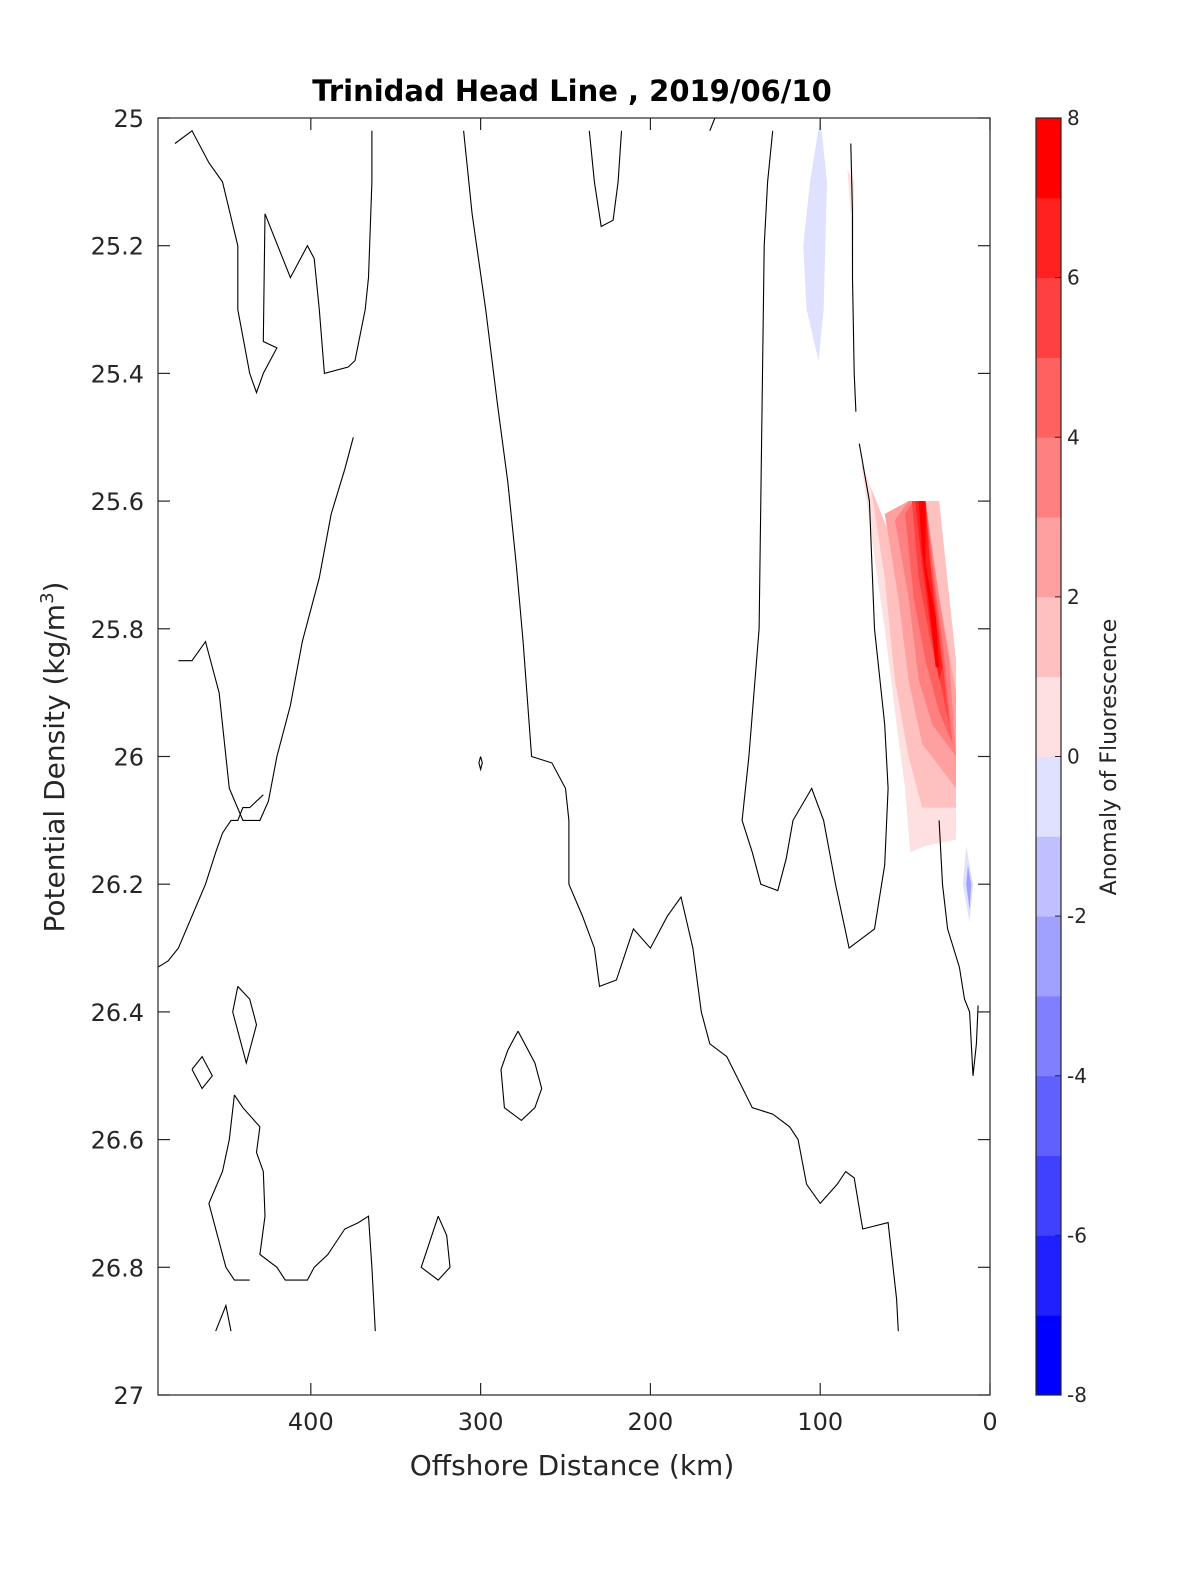 This screenshot has width=1200, height=1575. What do you see at coordinates (1073, 118) in the screenshot?
I see `colorbar-tick-label-0: 8` at bounding box center [1073, 118].